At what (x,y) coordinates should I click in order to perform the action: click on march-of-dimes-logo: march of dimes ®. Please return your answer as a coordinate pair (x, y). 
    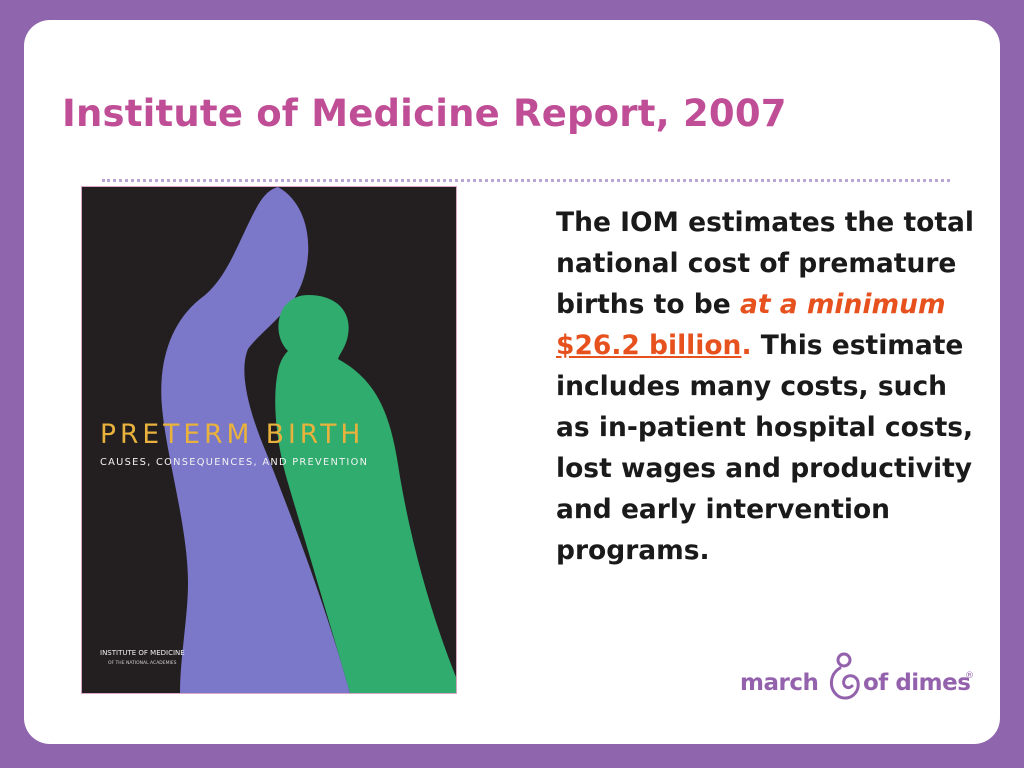
    Looking at the image, I should click on (856, 676).